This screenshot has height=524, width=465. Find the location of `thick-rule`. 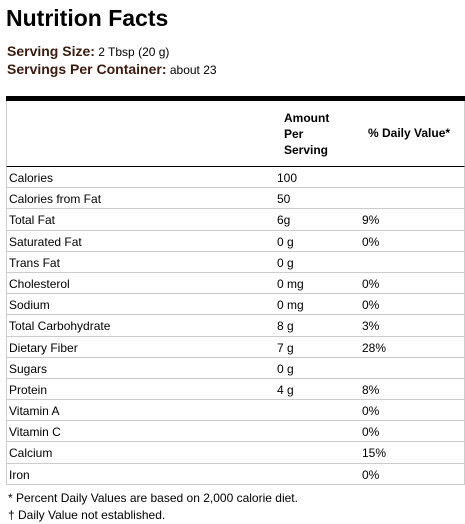

thick-rule is located at coordinates (235, 98).